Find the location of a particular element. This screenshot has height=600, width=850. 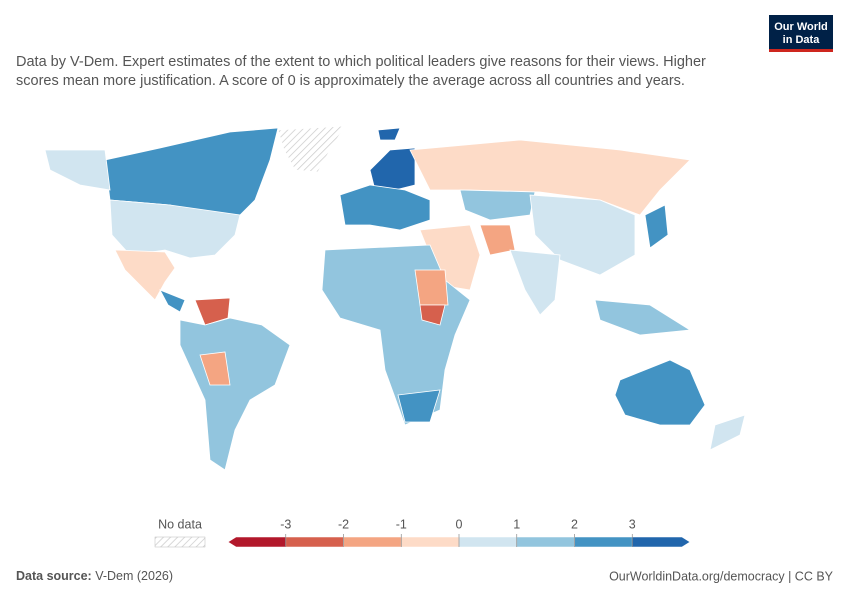

no-data-label: No data is located at coordinates (180, 524).